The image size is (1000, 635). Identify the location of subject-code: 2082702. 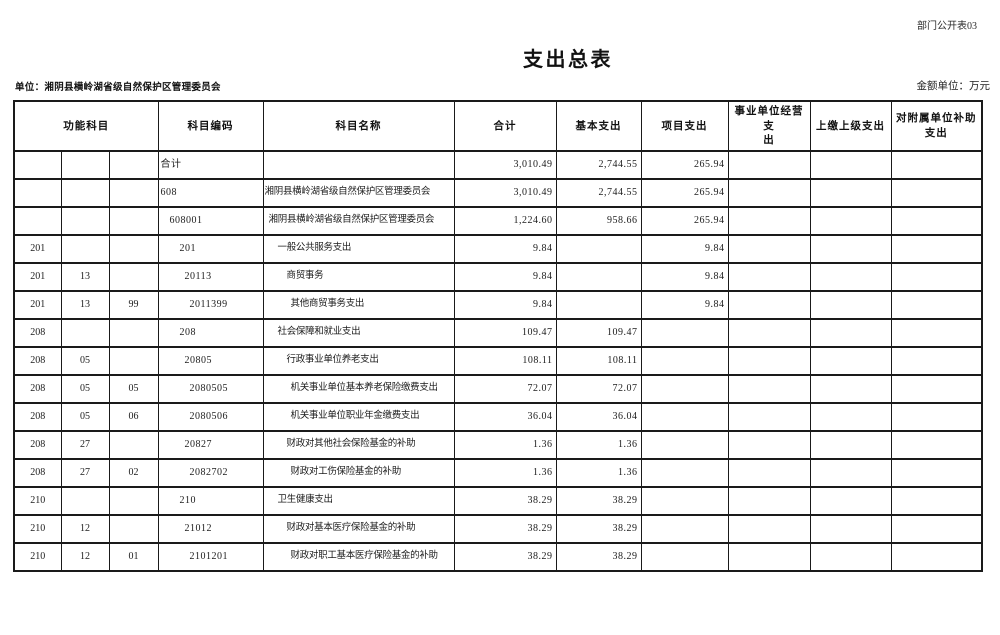
(210, 473).